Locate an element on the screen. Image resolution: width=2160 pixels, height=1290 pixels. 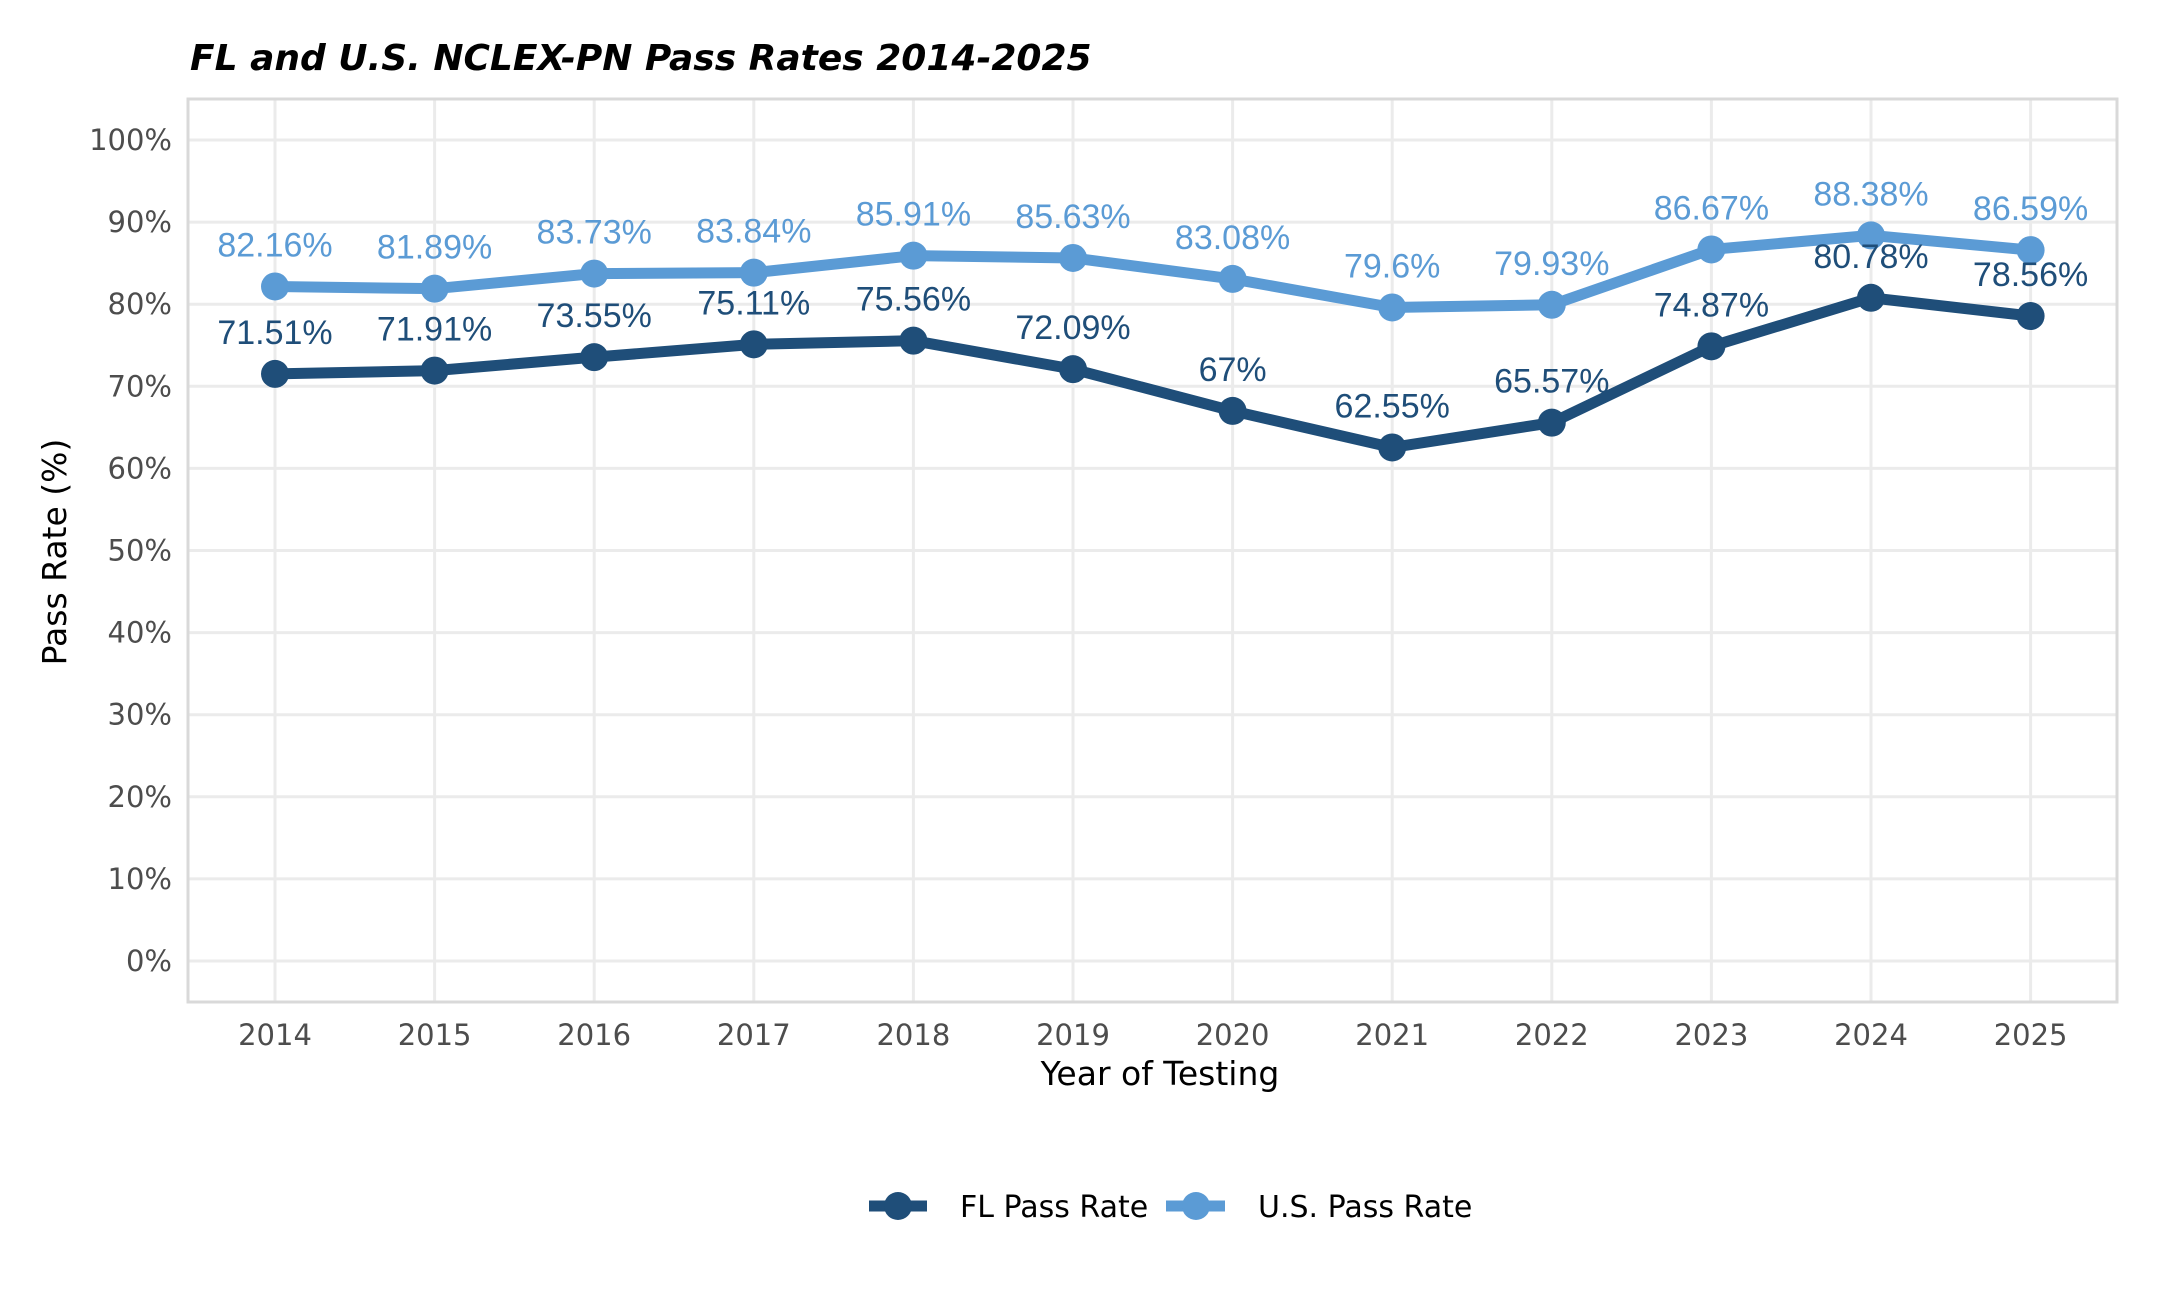
data-label-fl: 65.57% is located at coordinates (1551, 382).